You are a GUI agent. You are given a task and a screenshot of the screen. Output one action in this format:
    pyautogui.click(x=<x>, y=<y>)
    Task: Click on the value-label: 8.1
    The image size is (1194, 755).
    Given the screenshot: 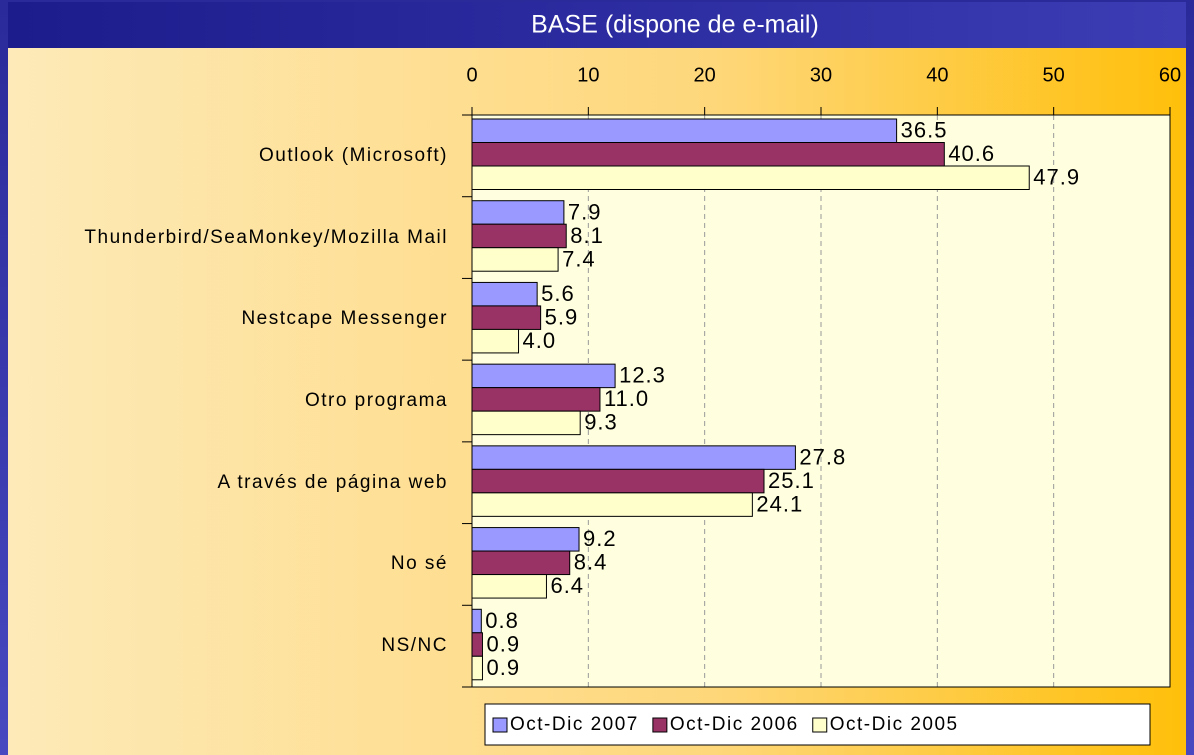 What is the action you would take?
    pyautogui.click(x=587, y=235)
    